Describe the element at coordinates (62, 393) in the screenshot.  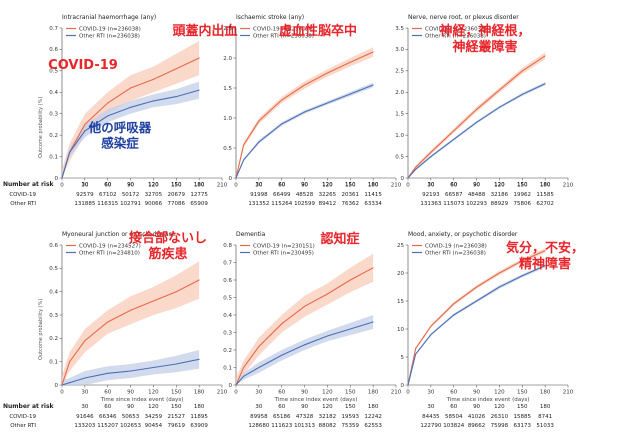
I see `x-tick-label: 0` at that location.